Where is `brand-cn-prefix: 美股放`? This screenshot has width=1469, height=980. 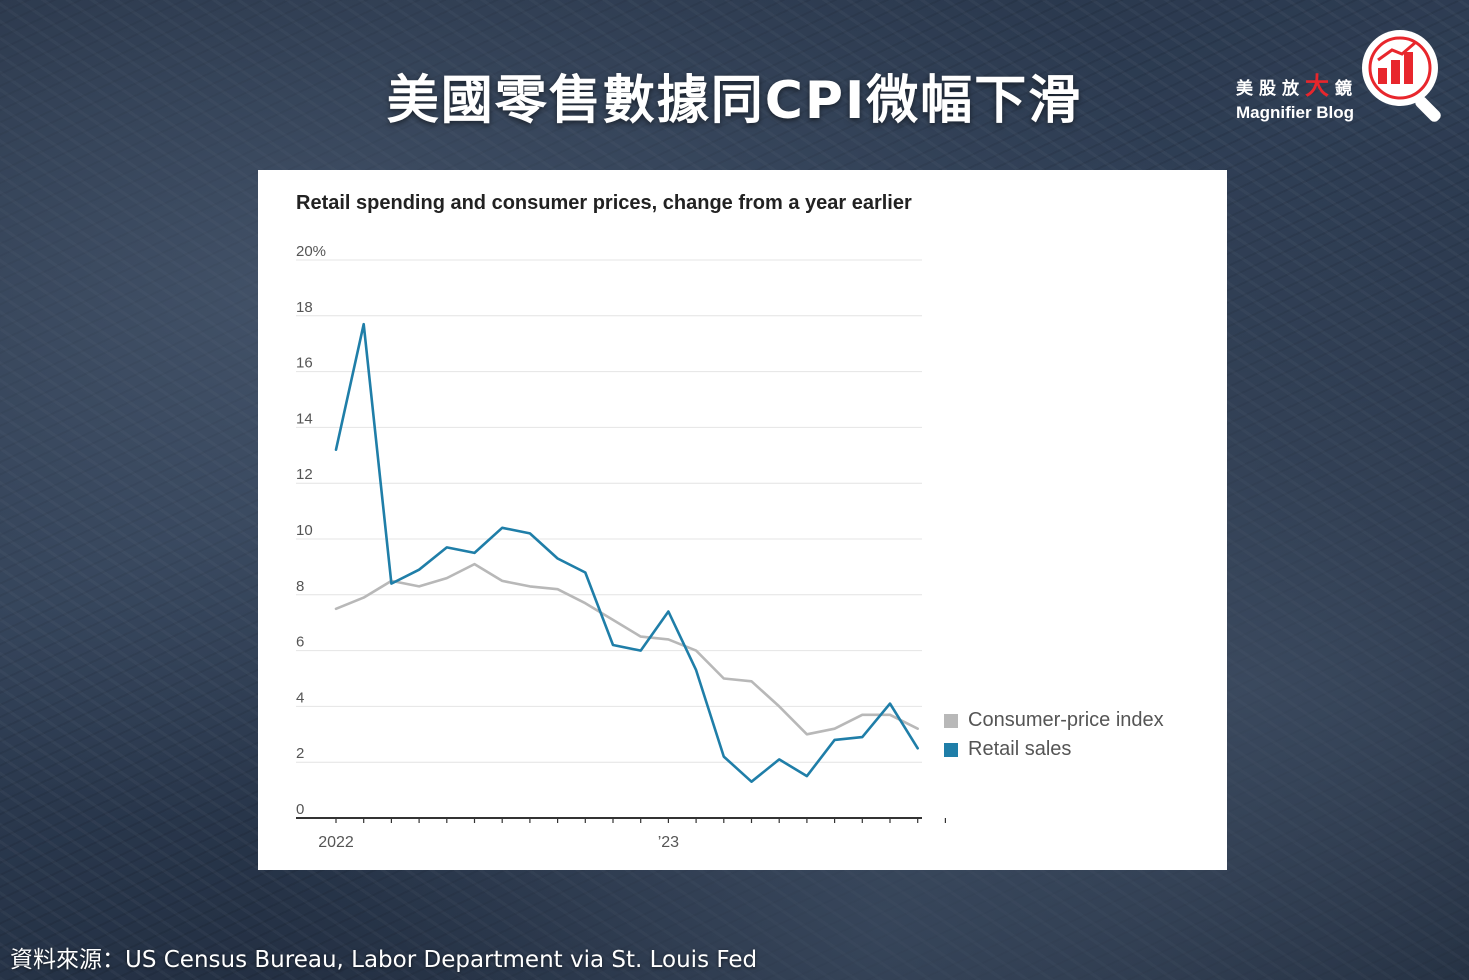
brand-cn-prefix: 美股放 is located at coordinates (1270, 89).